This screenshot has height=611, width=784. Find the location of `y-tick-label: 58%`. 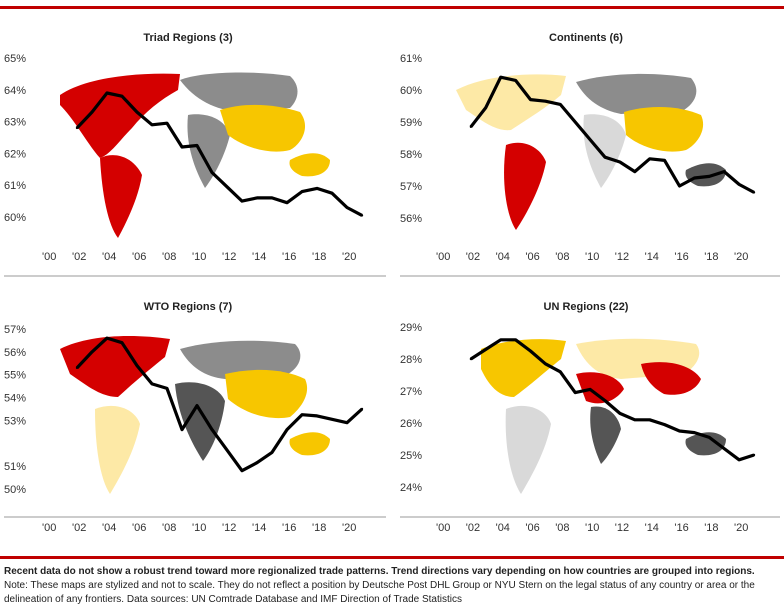

y-tick-label: 58% is located at coordinates (411, 155).